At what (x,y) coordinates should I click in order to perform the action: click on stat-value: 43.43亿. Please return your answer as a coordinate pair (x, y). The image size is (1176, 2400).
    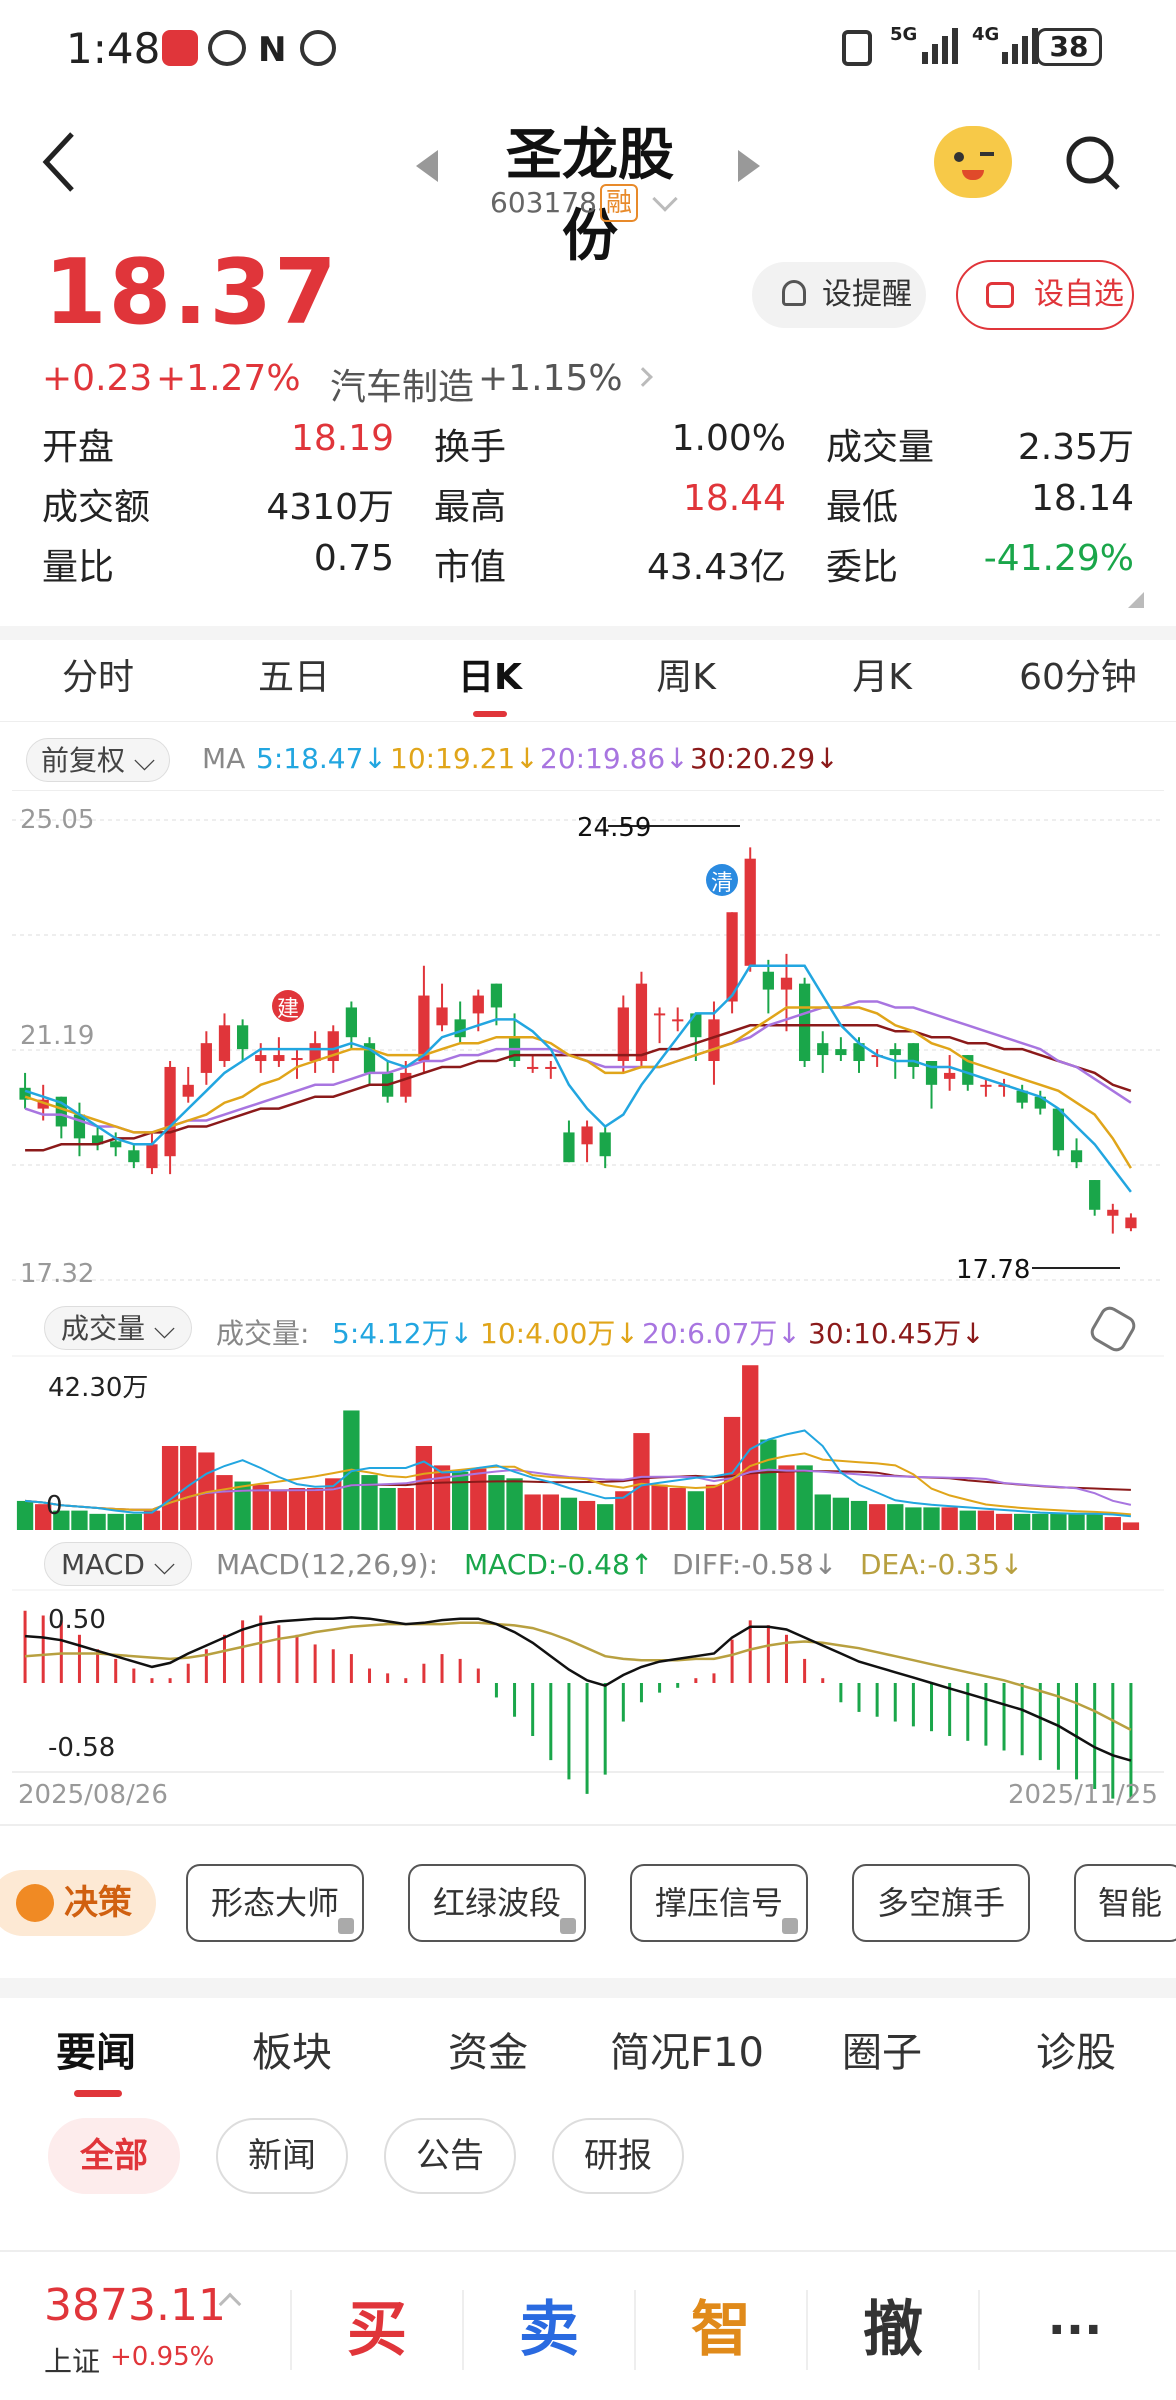
    Looking at the image, I should click on (716, 567).